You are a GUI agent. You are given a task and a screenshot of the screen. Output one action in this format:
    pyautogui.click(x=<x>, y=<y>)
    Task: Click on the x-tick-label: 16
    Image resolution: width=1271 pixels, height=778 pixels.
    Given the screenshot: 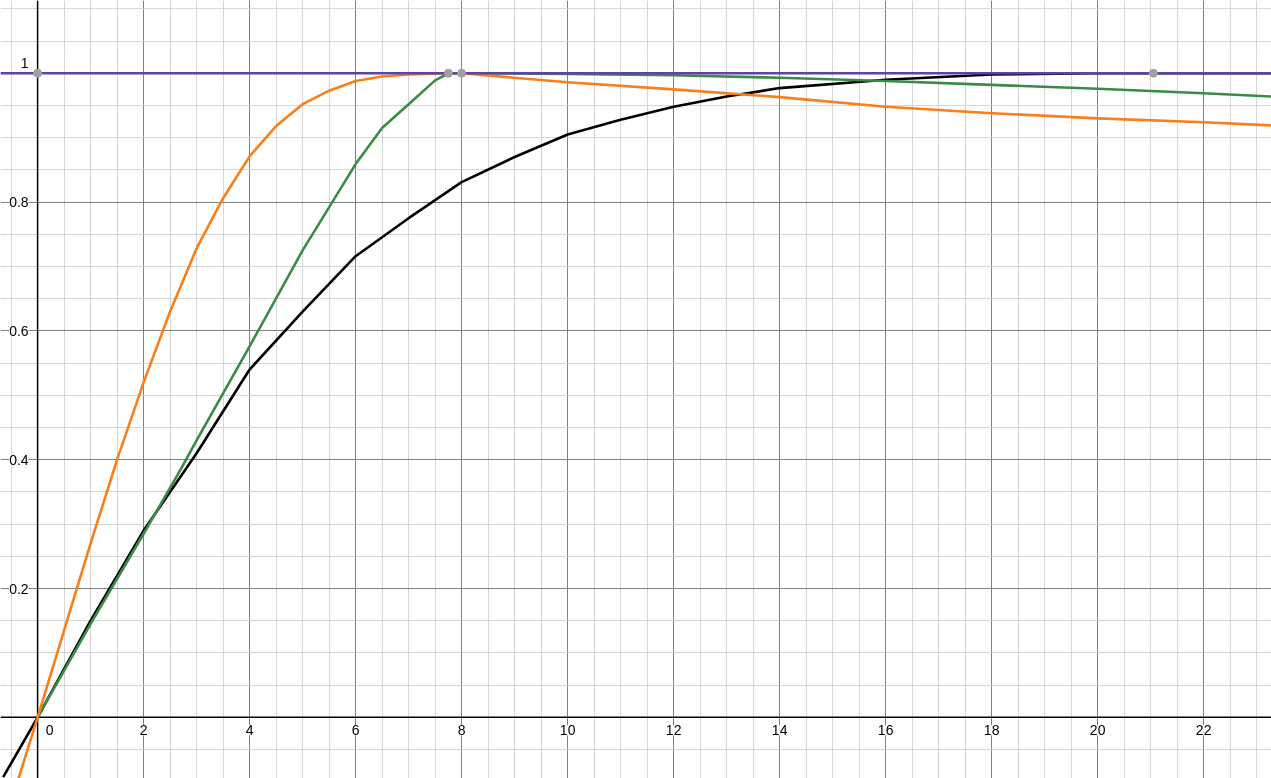 What is the action you would take?
    pyautogui.click(x=885, y=730)
    